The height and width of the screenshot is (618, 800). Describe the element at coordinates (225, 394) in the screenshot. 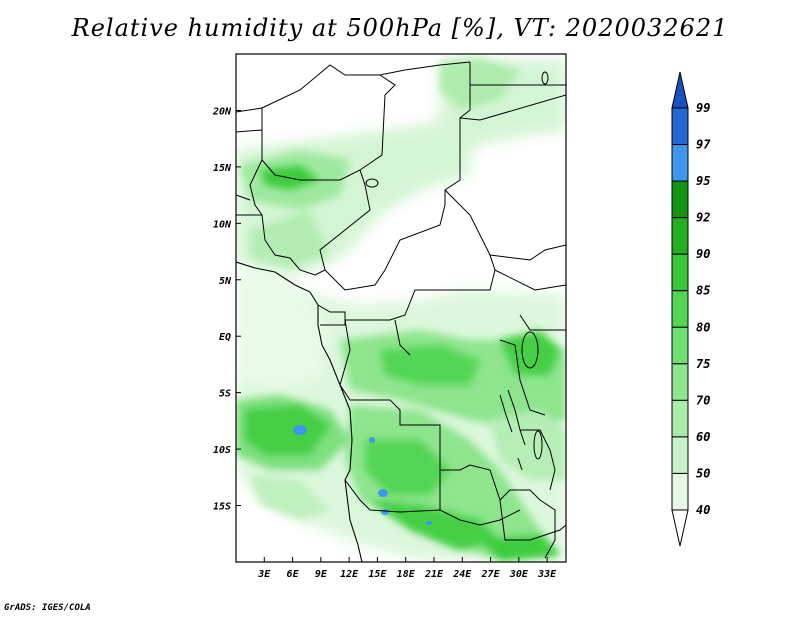

I see `lat-tick-label: 5S` at that location.